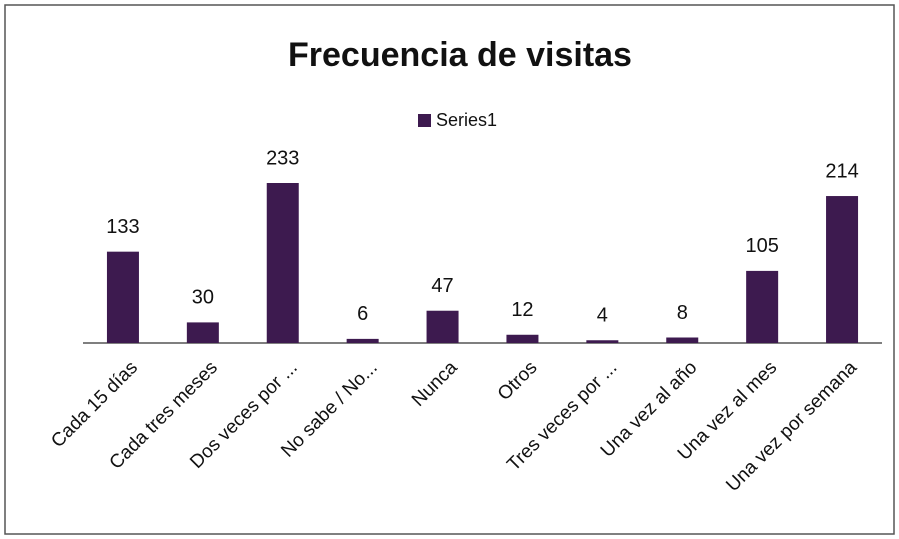  I want to click on data-label: 4, so click(602, 316).